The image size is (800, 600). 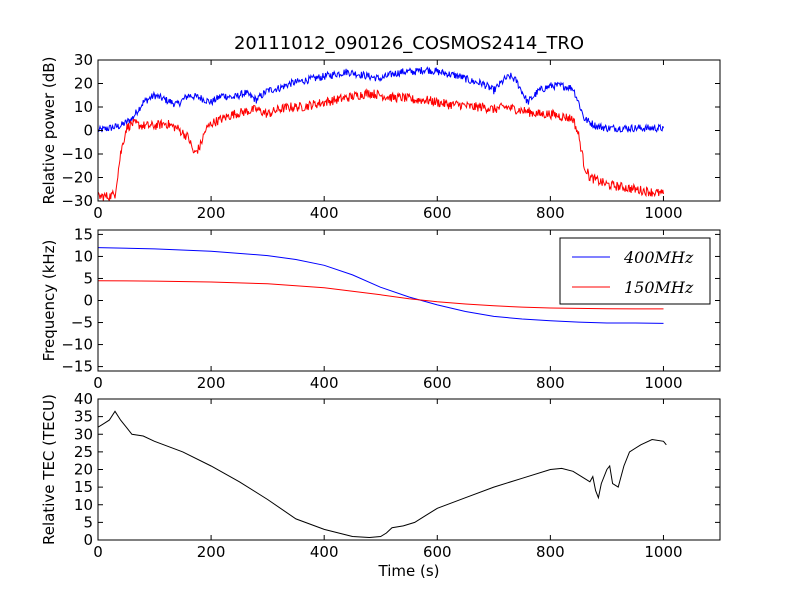 What do you see at coordinates (659, 287) in the screenshot?
I see `legend-label: 150MHz` at bounding box center [659, 287].